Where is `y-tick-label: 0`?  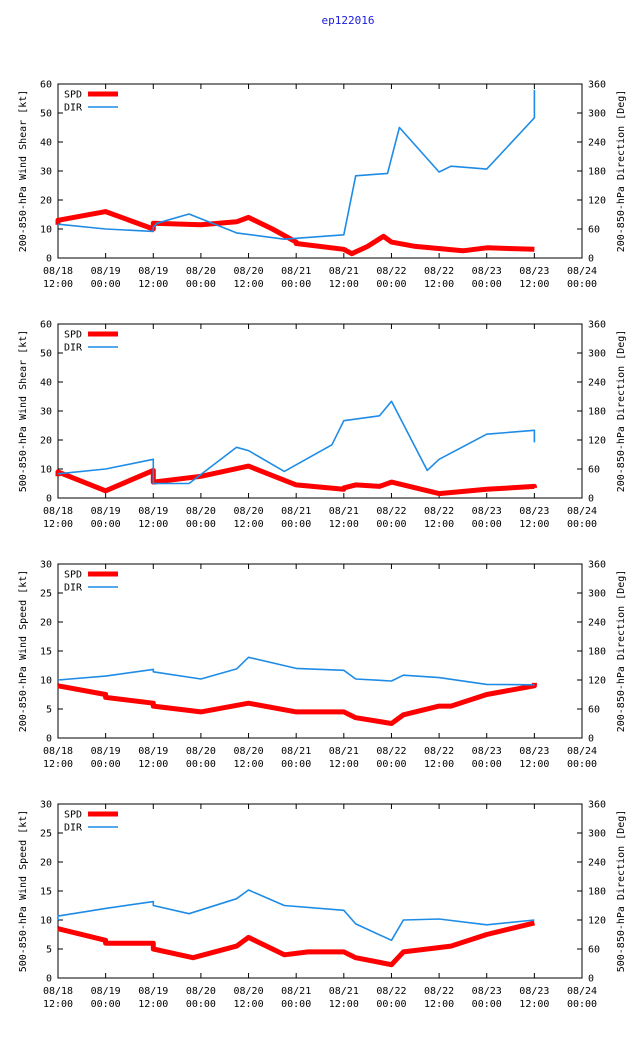 y-tick-label: 0 is located at coordinates (49, 259).